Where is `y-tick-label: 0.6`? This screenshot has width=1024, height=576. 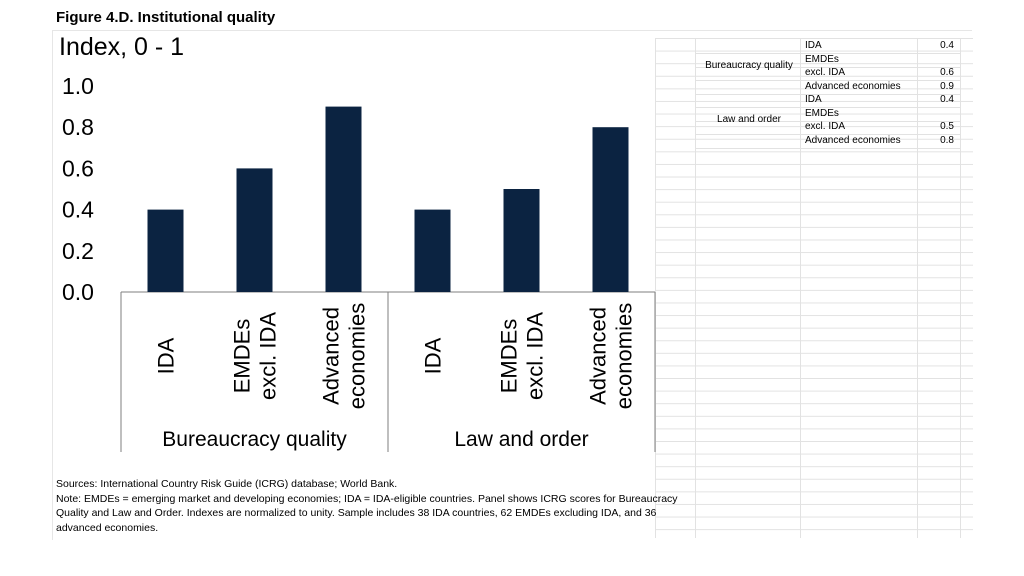 y-tick-label: 0.6 is located at coordinates (78, 168).